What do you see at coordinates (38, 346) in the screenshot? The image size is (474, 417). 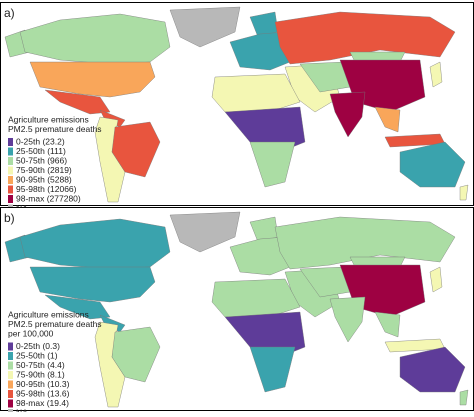 I see `legend-label: 0-25th (0.3)` at bounding box center [38, 346].